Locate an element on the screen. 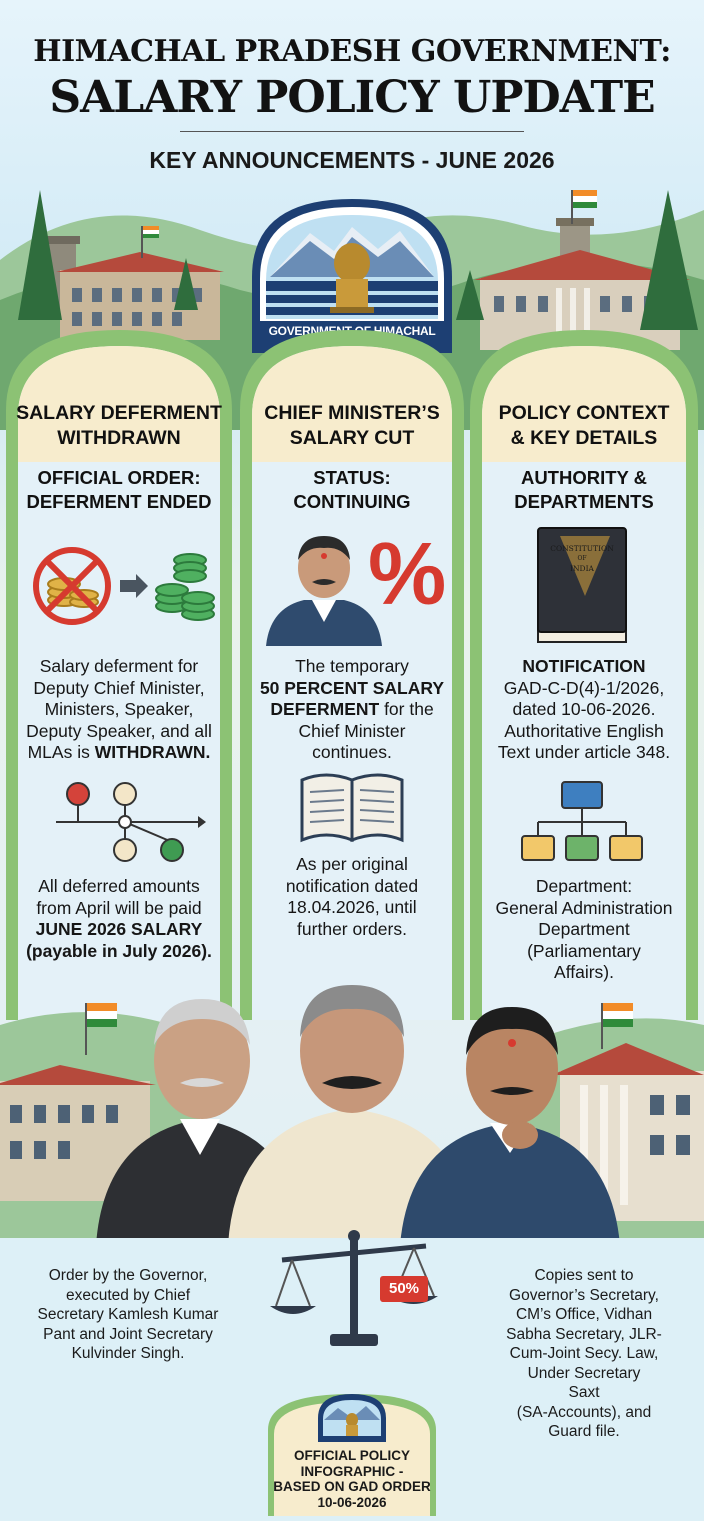 This screenshot has height=1521, width=704. balance-scale-icon: 50% is located at coordinates (354, 1291).